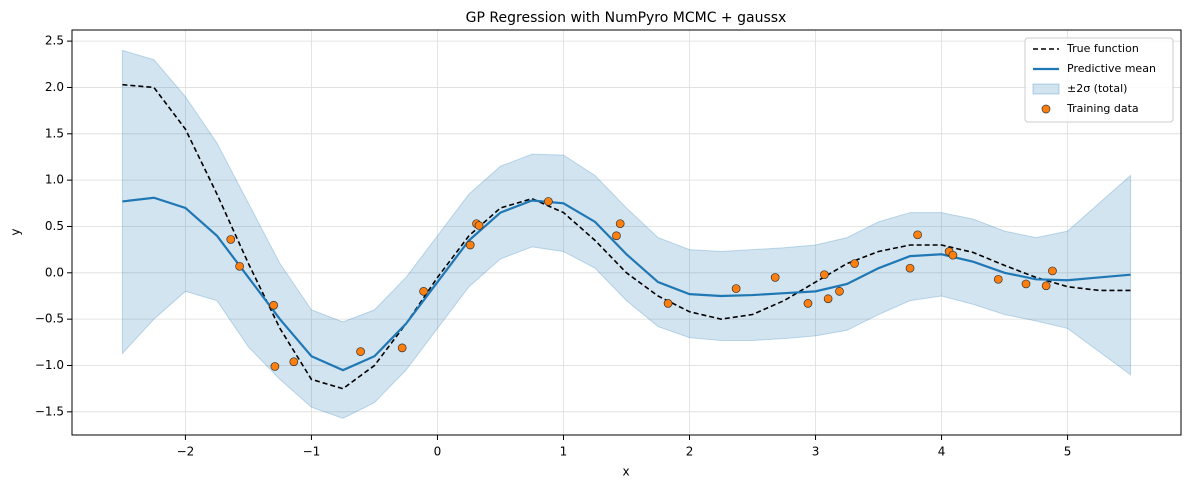 This screenshot has height=490, width=1189. Describe the element at coordinates (690, 452) in the screenshot. I see `x-tick-label: 2` at that location.